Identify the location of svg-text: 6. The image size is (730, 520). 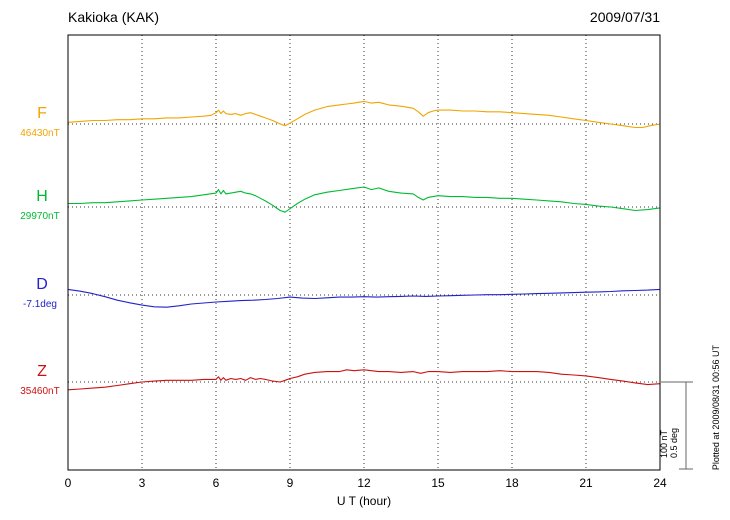
(216, 483).